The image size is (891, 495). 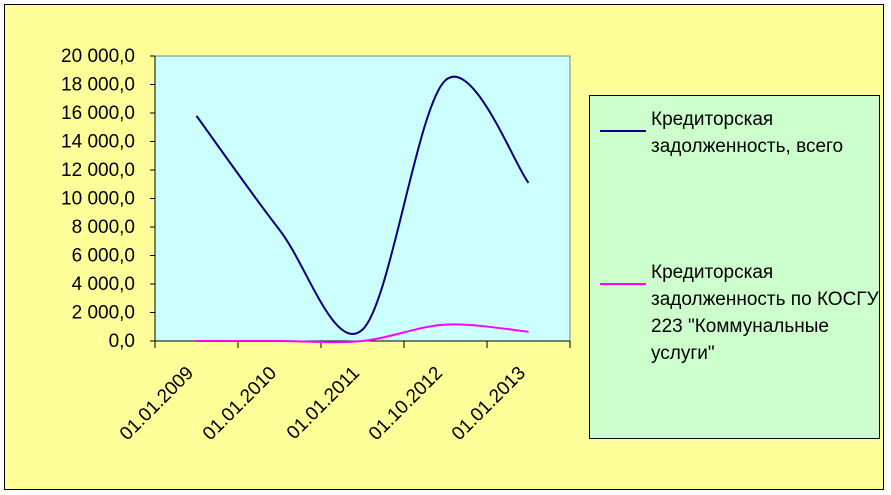 I want to click on y-tick-label: 14 000,0, so click(x=98, y=142).